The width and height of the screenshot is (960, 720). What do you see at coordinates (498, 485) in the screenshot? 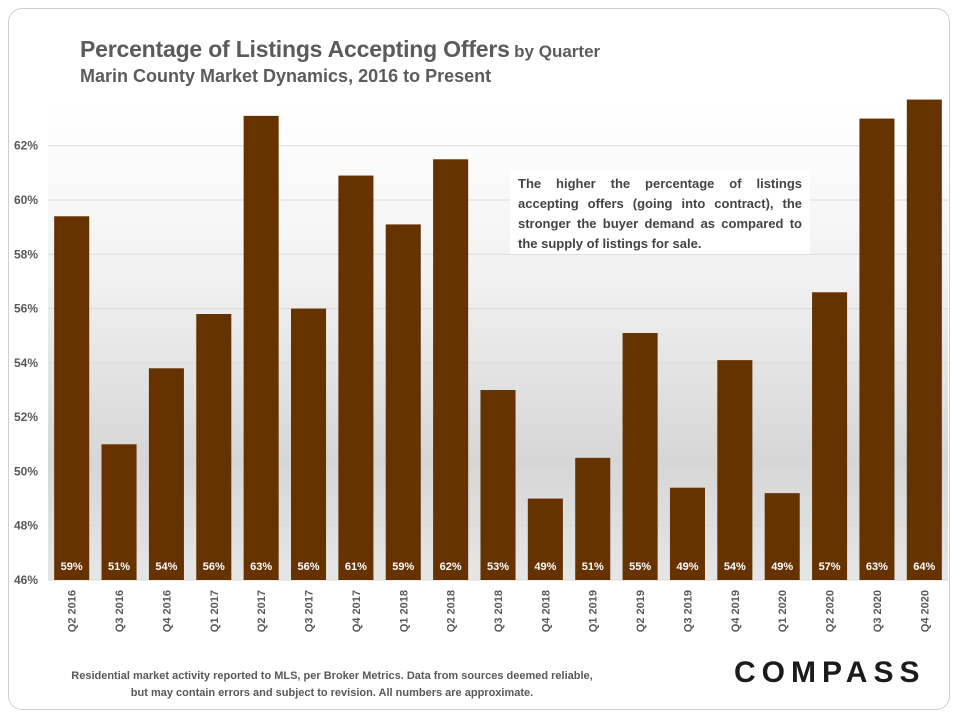
I see `bar-q3-2018` at bounding box center [498, 485].